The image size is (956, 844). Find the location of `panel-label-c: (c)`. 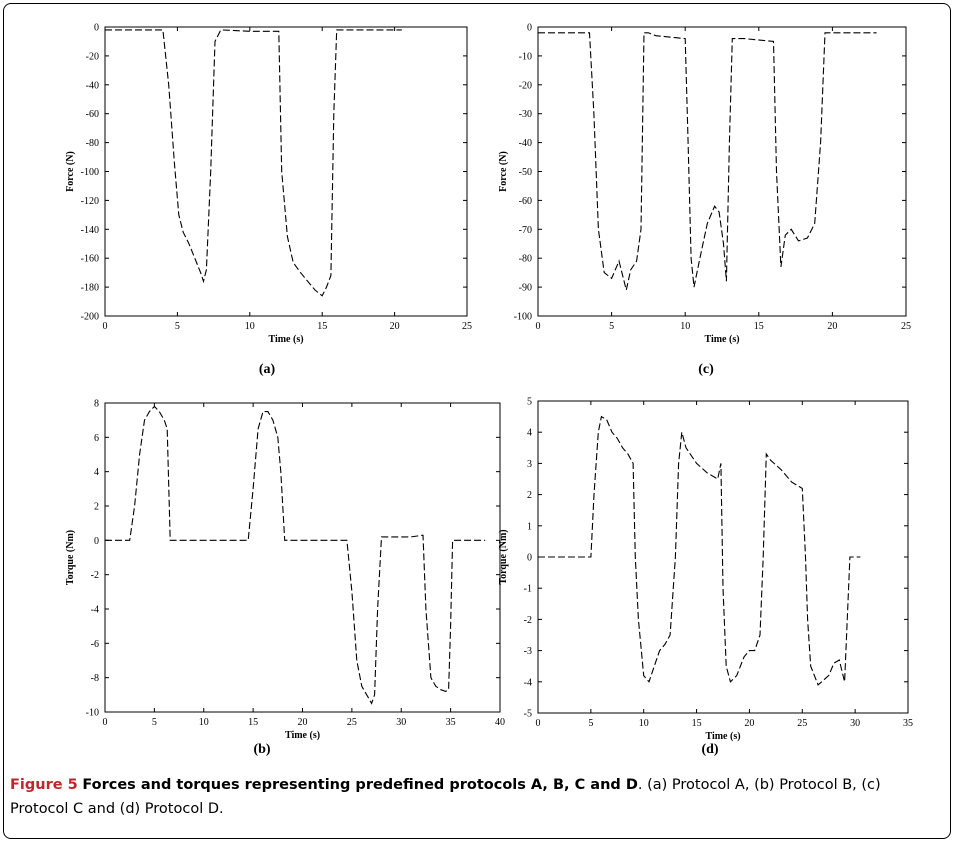

panel-label-c: (c) is located at coordinates (706, 369).